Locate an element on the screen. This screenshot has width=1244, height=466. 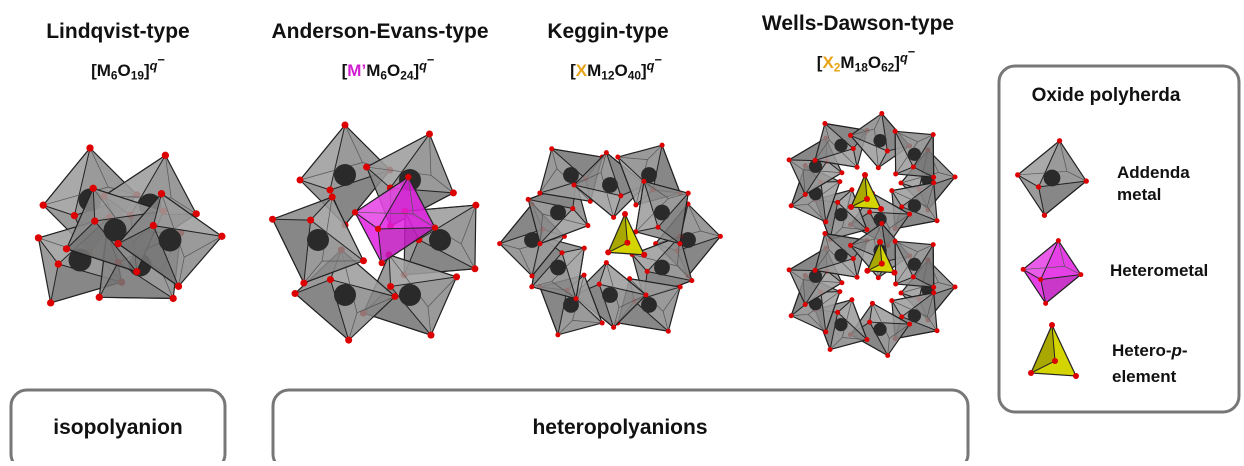
text-part: 12 is located at coordinates (608, 76).